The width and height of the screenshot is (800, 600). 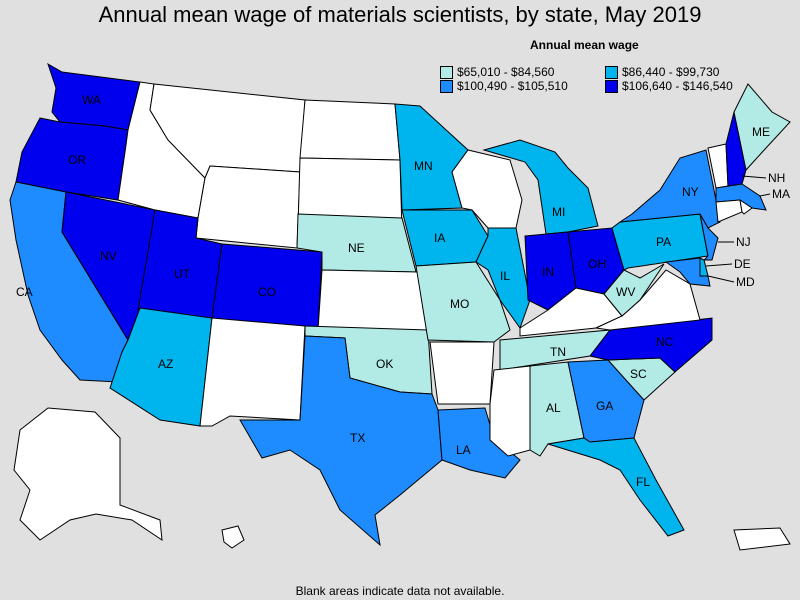 What do you see at coordinates (736, 149) in the screenshot?
I see `state-nh` at bounding box center [736, 149].